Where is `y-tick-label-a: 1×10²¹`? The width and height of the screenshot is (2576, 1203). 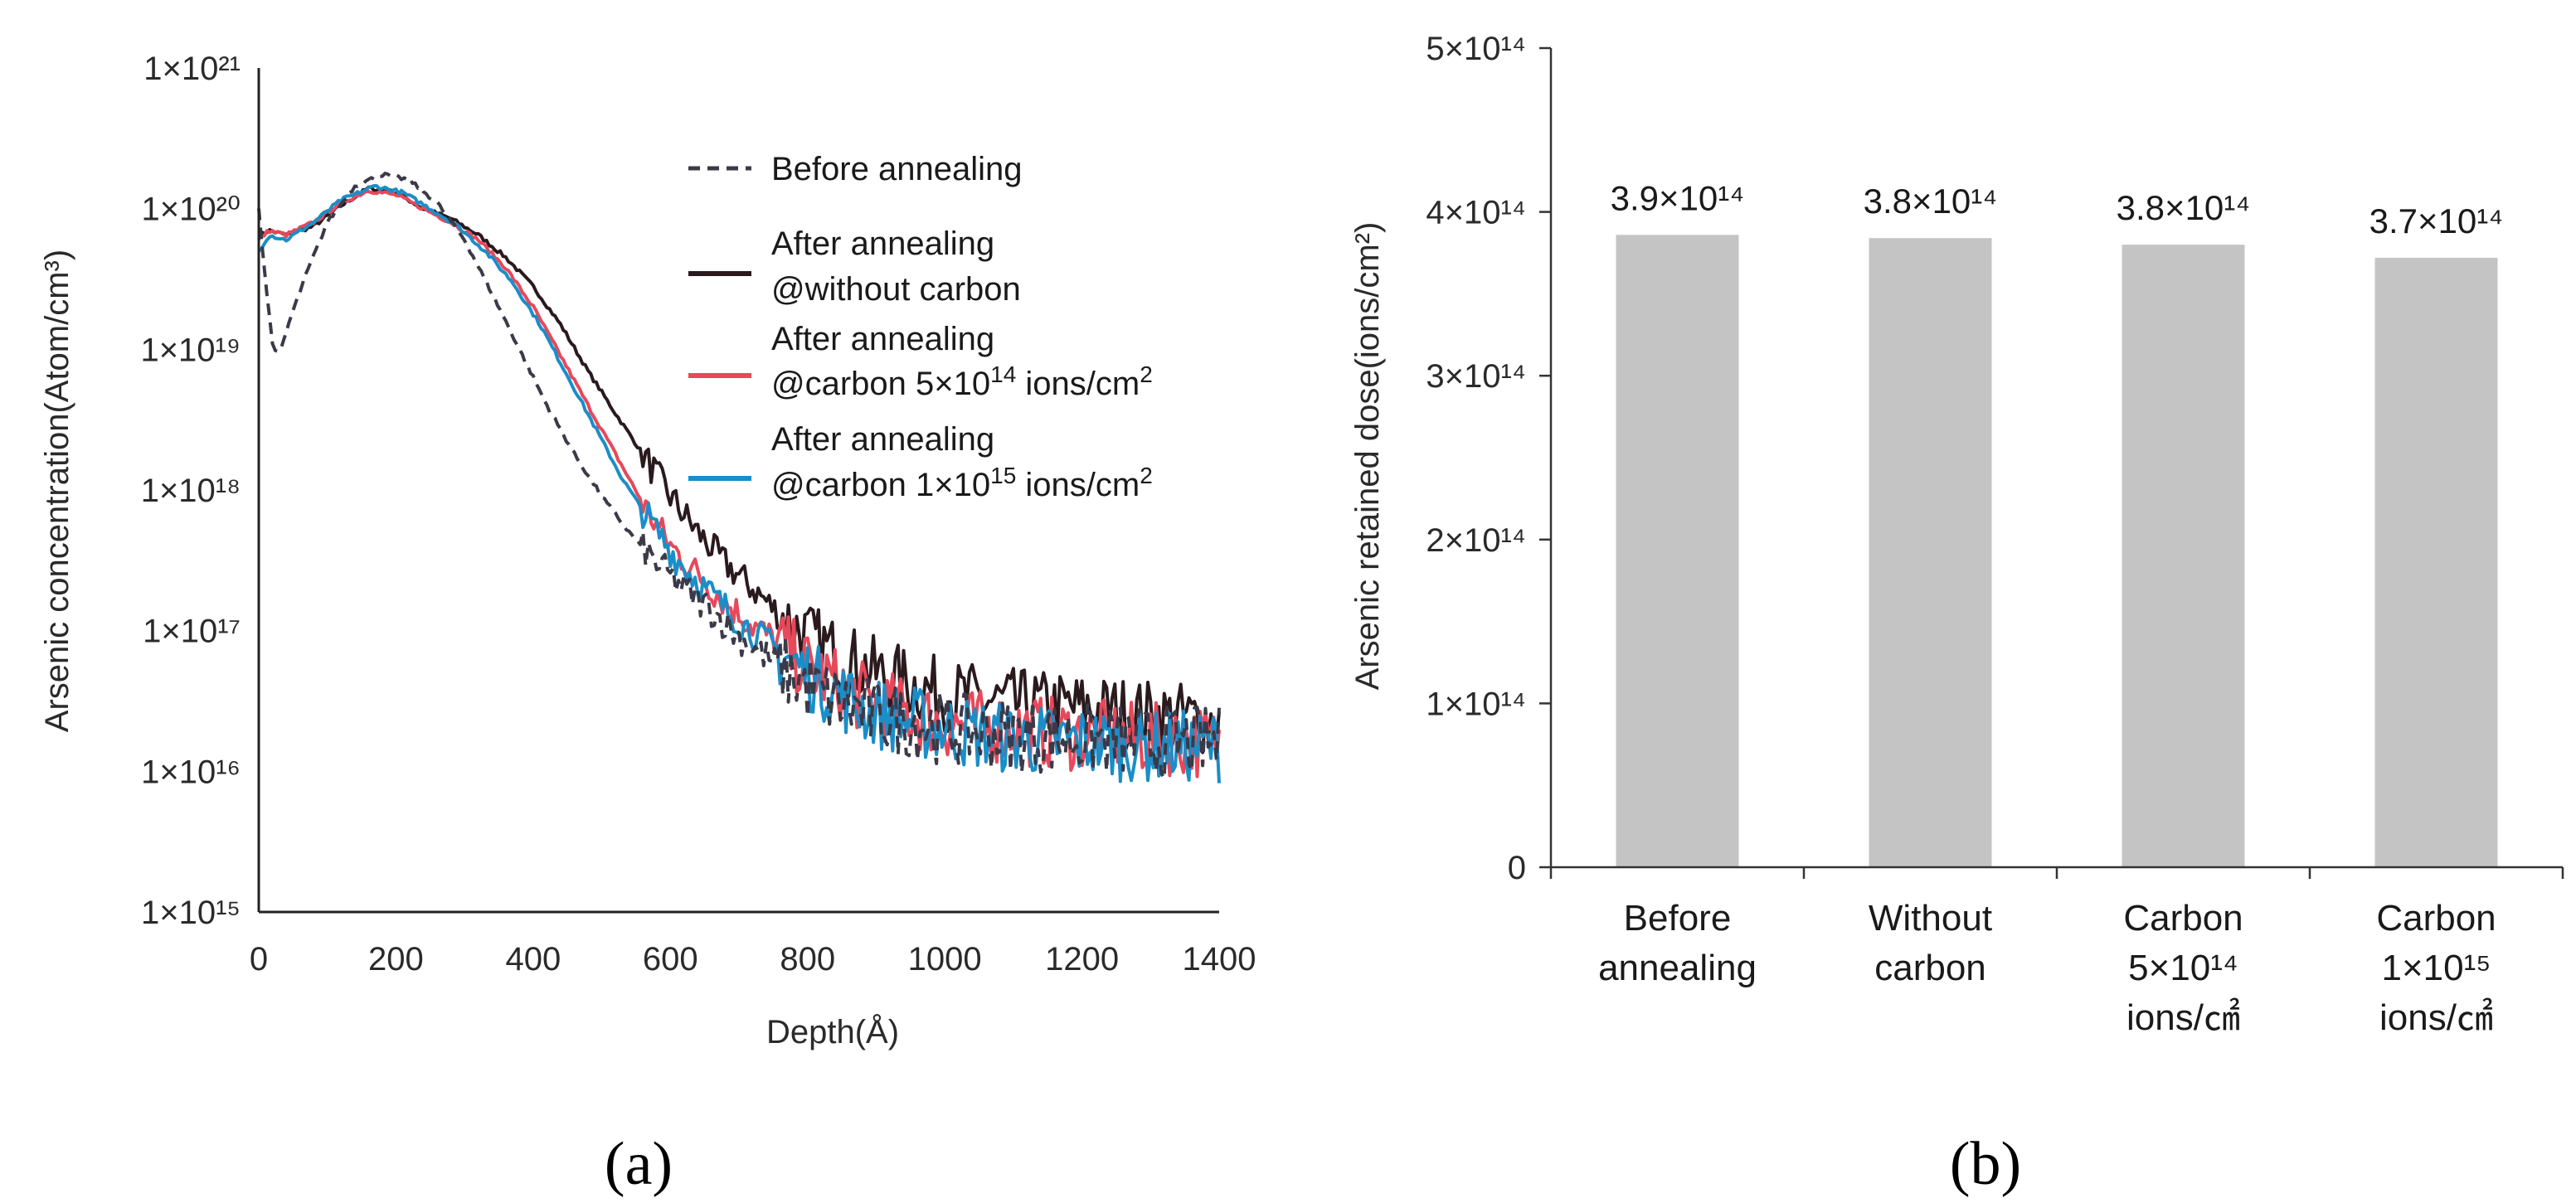
y-tick-label-a: 1×10²¹ is located at coordinates (192, 69).